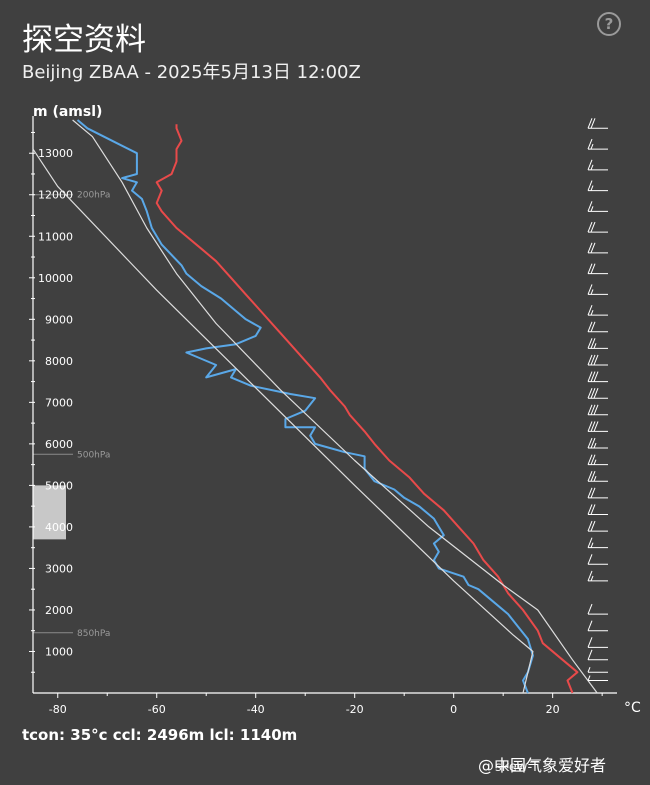 This screenshot has width=650, height=785. What do you see at coordinates (59, 361) in the screenshot?
I see `y-tick-label: 8000` at bounding box center [59, 361].